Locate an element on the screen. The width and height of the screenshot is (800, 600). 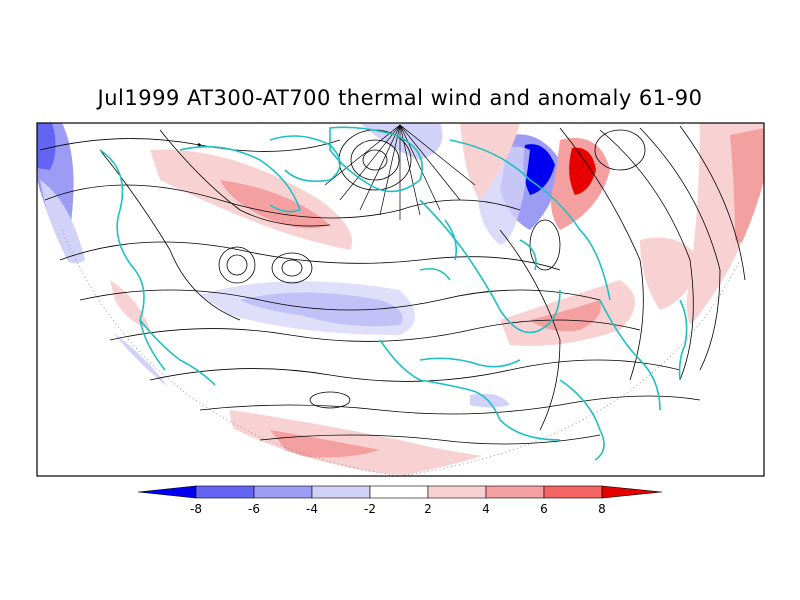
coastline-north-america is located at coordinates (132, 260).